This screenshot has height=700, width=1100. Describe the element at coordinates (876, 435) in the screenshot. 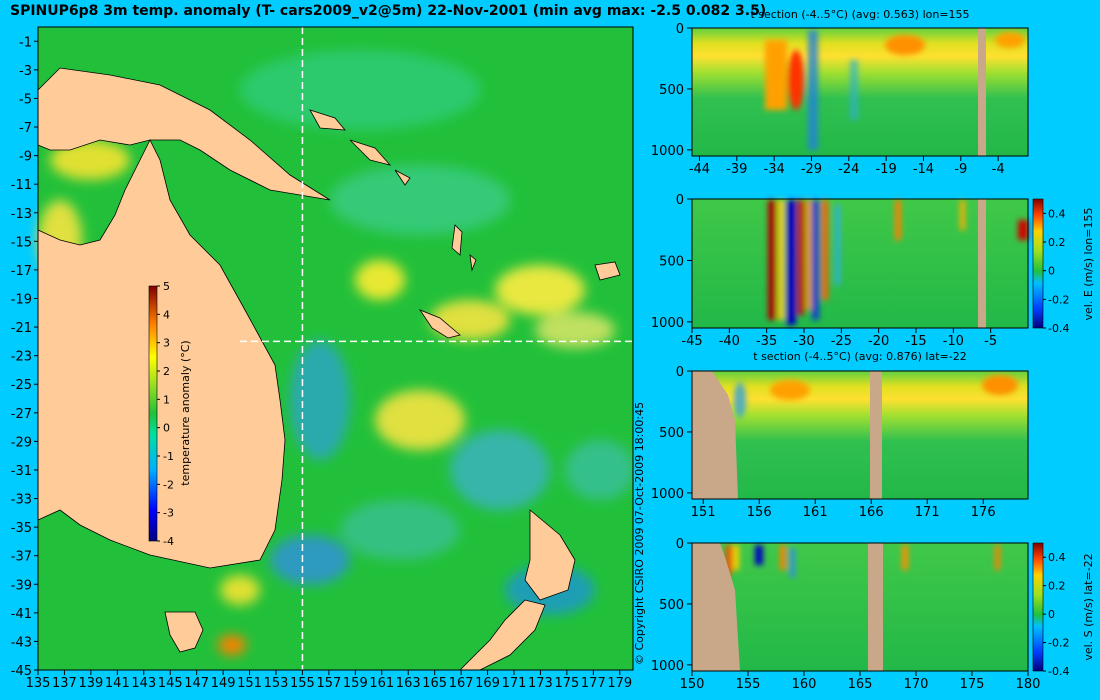

I see `t-lat-land-mid` at that location.